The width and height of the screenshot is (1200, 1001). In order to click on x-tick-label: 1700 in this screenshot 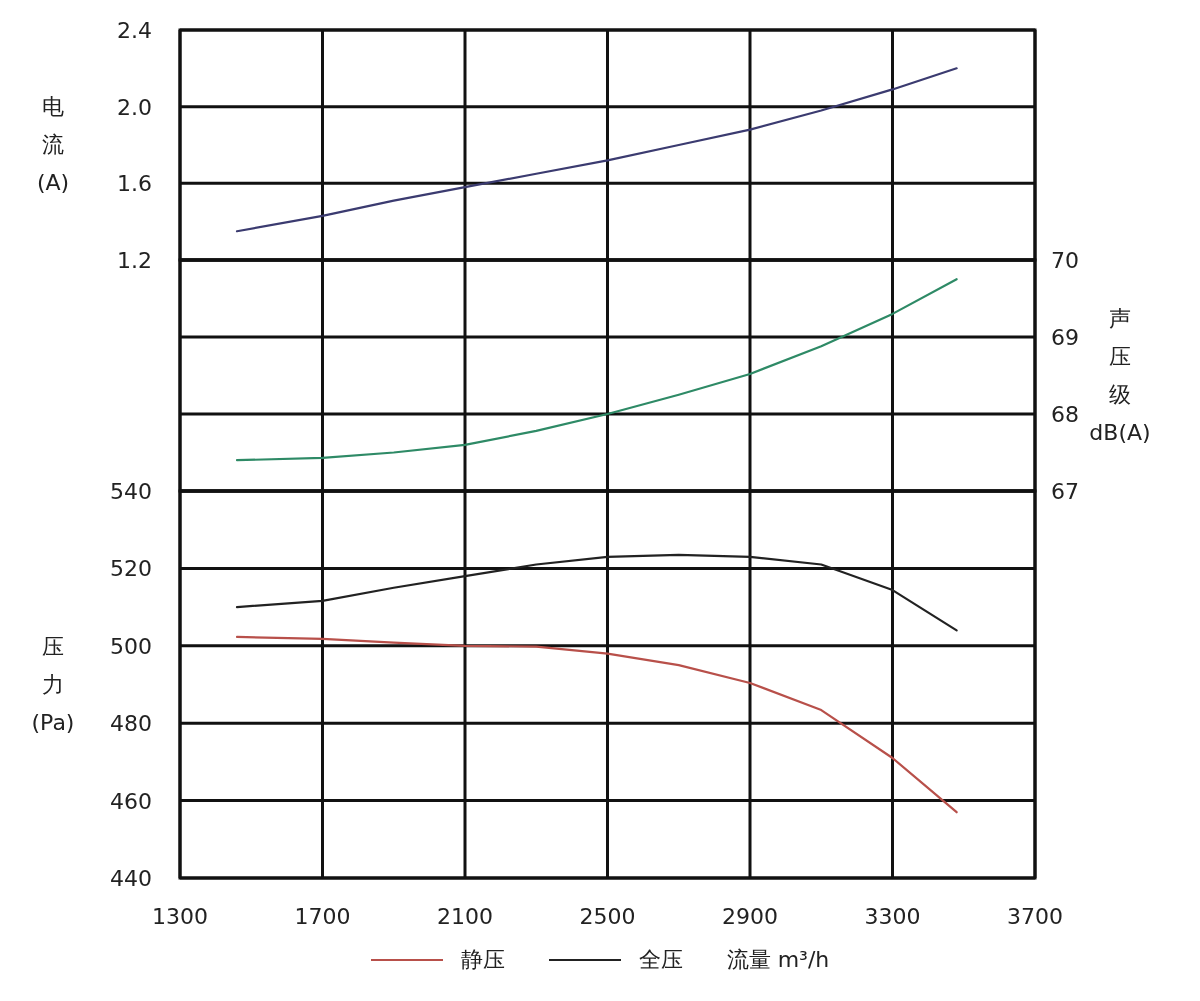, I will do `click(322, 916)`.